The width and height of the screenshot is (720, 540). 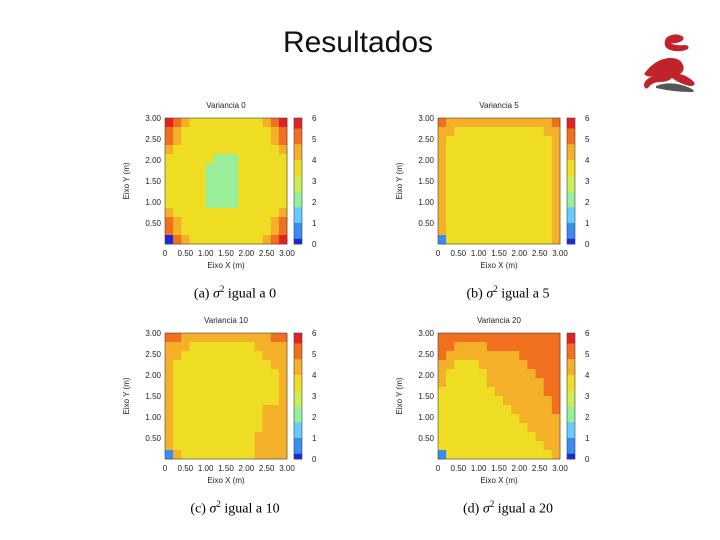 What do you see at coordinates (226, 253) in the screenshot?
I see `x-tick-label: 1.50` at bounding box center [226, 253].